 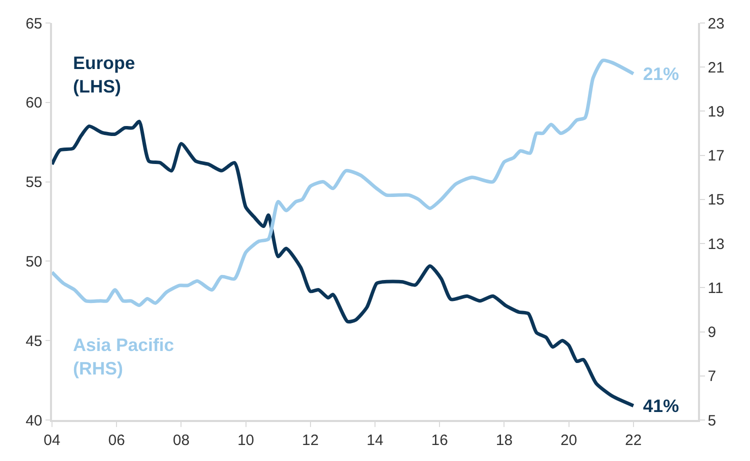 What do you see at coordinates (712, 333) in the screenshot?
I see `y2-tick-label: 9` at bounding box center [712, 333].